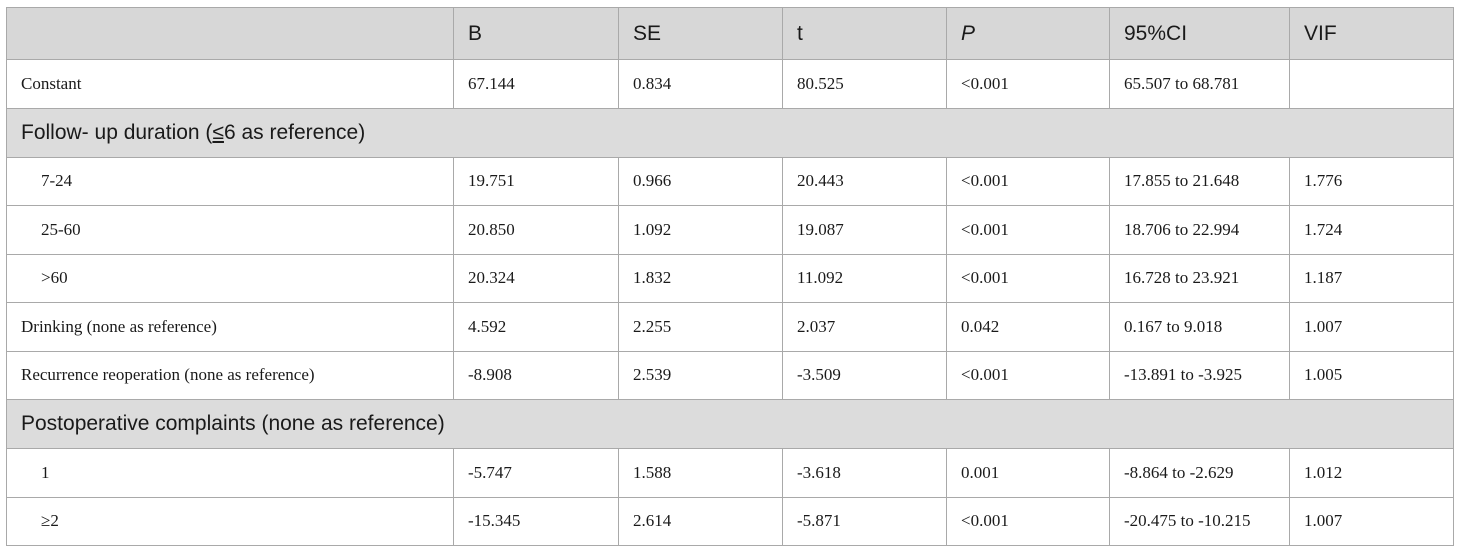 The image size is (1460, 553). I want to click on header-b: B, so click(536, 33).